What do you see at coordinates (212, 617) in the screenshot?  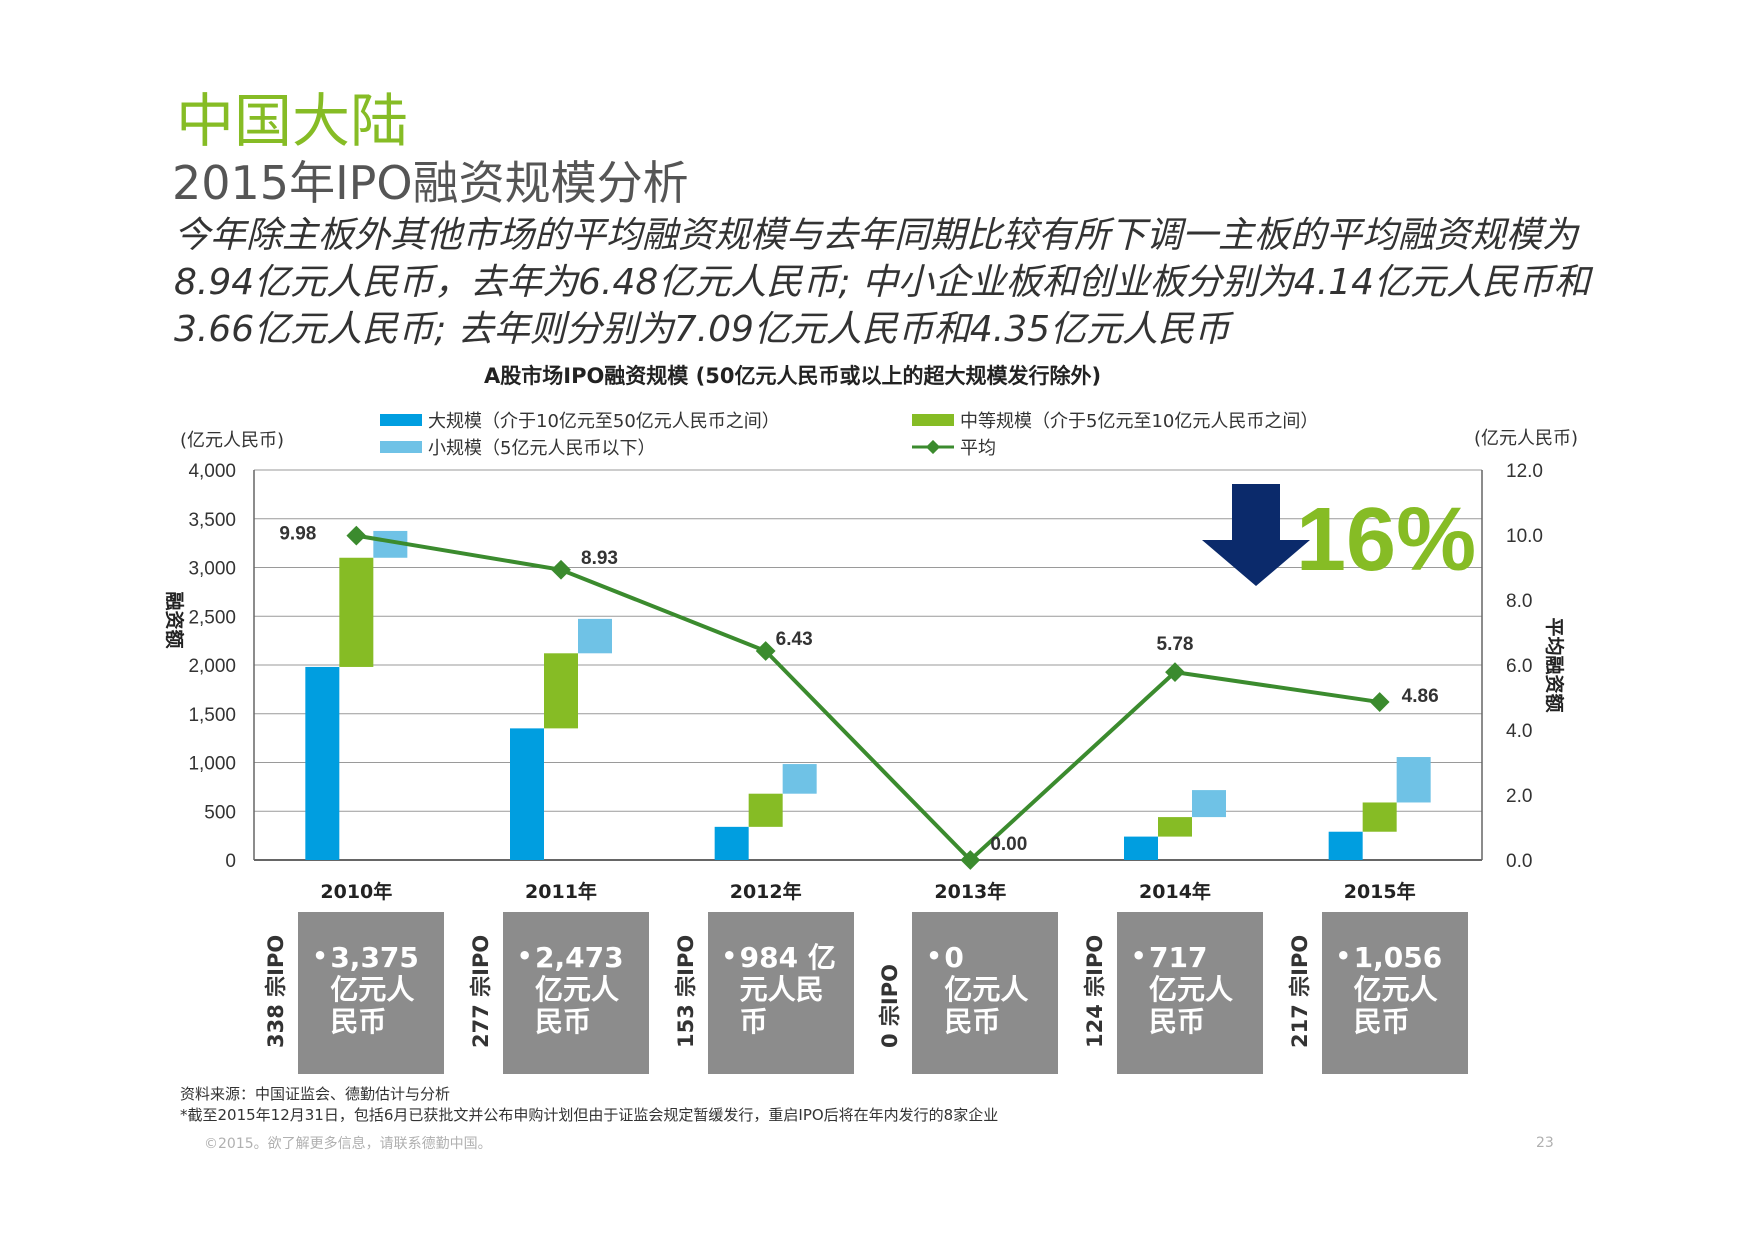 I see `left-tick-label: 2,500` at bounding box center [212, 617].